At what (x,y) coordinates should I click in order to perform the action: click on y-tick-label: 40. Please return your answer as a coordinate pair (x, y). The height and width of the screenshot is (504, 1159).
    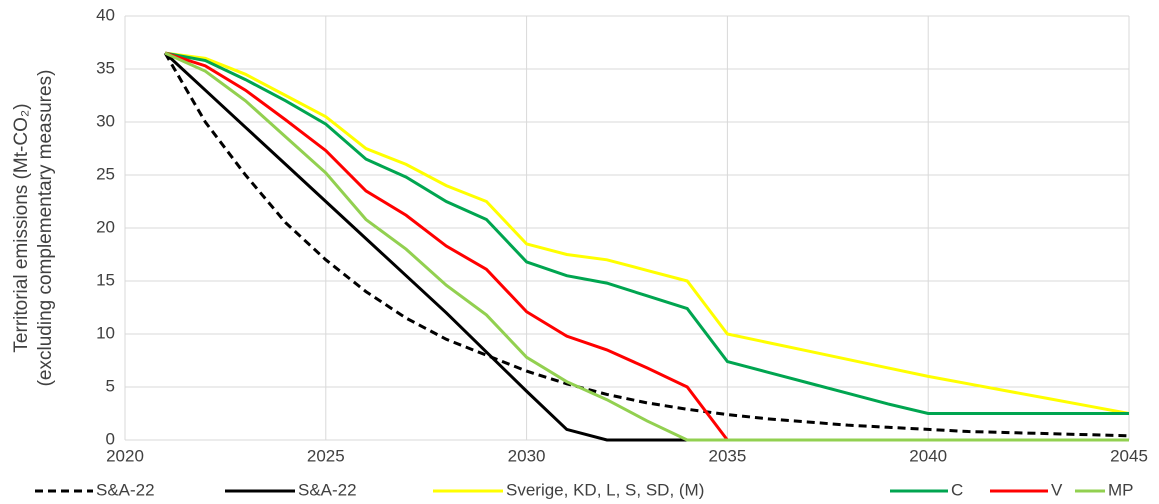
    Looking at the image, I should click on (105, 14).